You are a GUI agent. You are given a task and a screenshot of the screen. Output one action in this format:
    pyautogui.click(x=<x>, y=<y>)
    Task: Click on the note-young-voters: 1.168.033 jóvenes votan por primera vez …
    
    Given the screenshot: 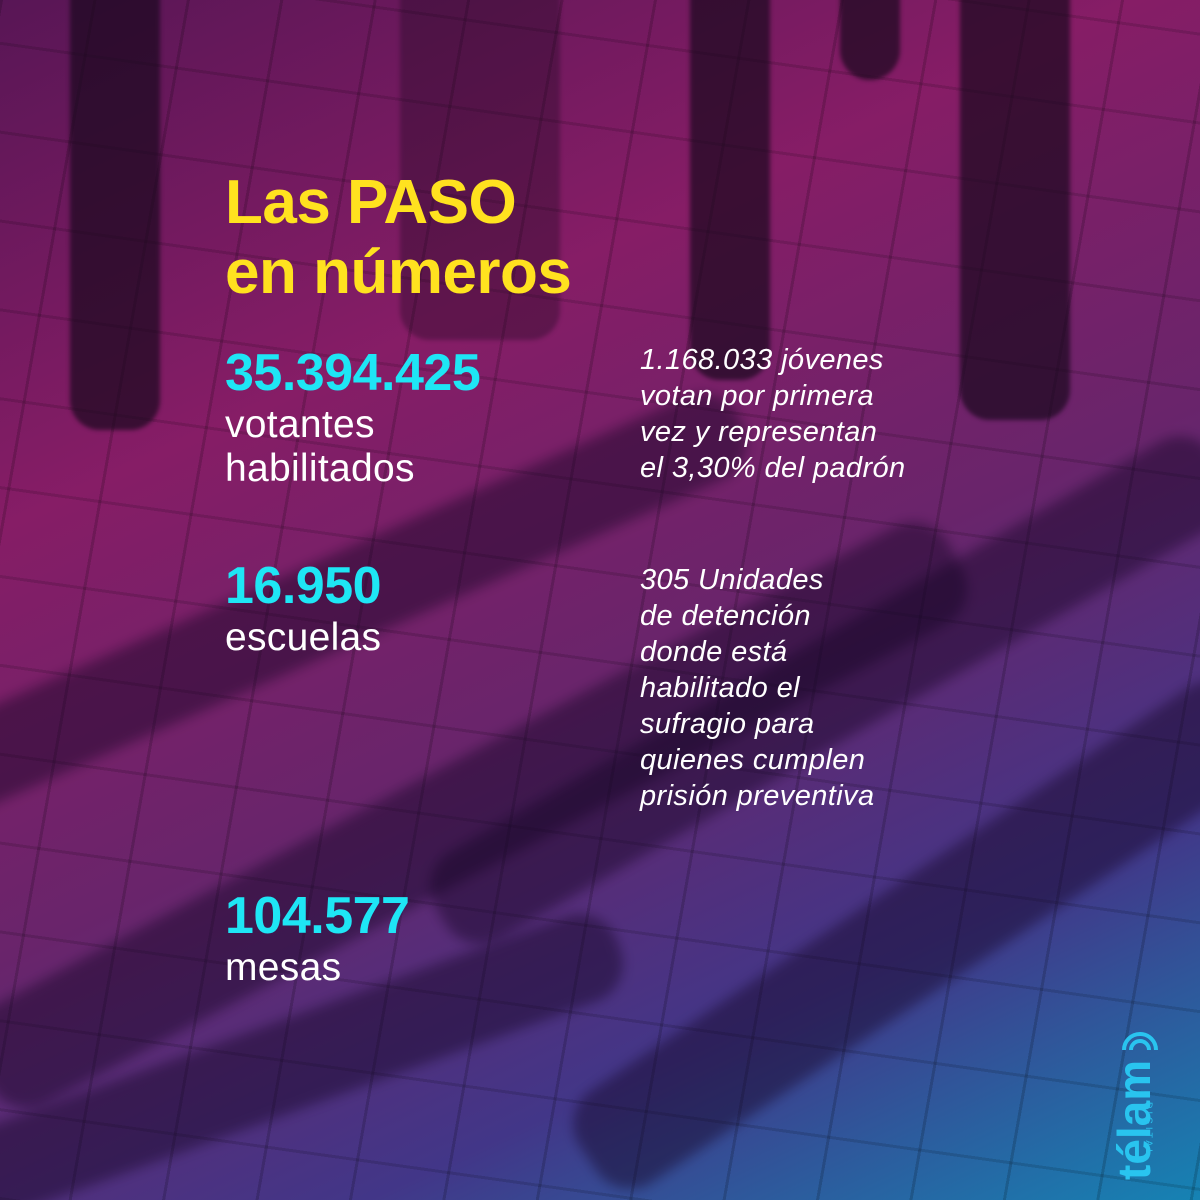 What is the action you would take?
    pyautogui.click(x=773, y=414)
    